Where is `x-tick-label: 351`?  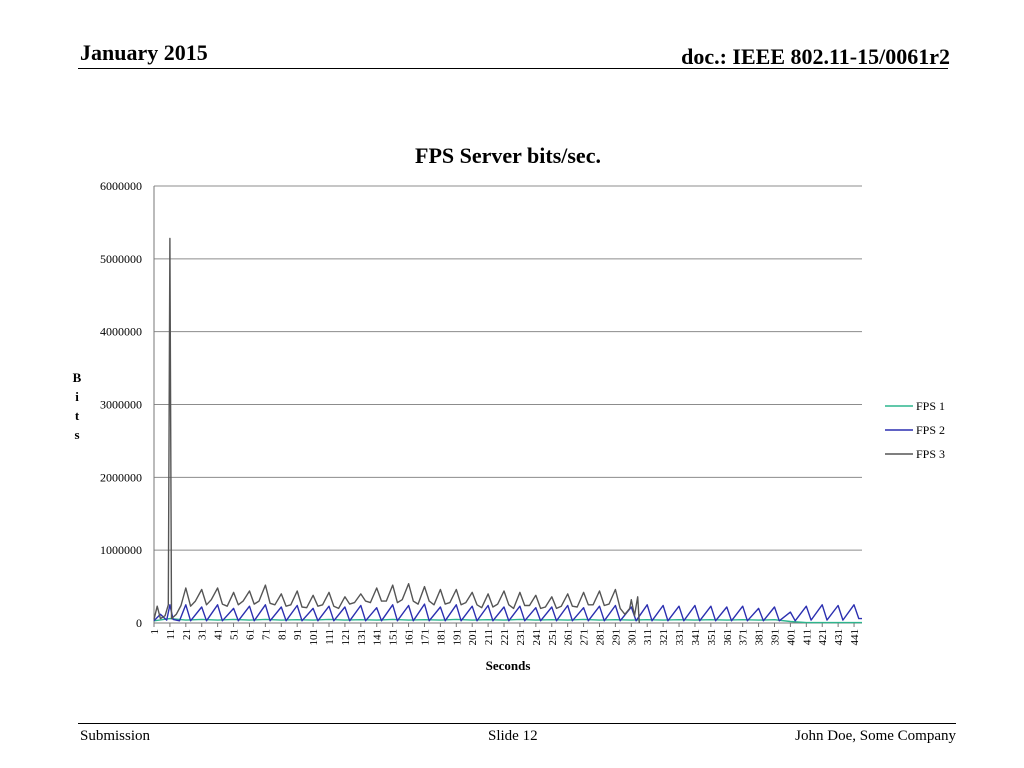
x-tick-label: 351 is located at coordinates (712, 637).